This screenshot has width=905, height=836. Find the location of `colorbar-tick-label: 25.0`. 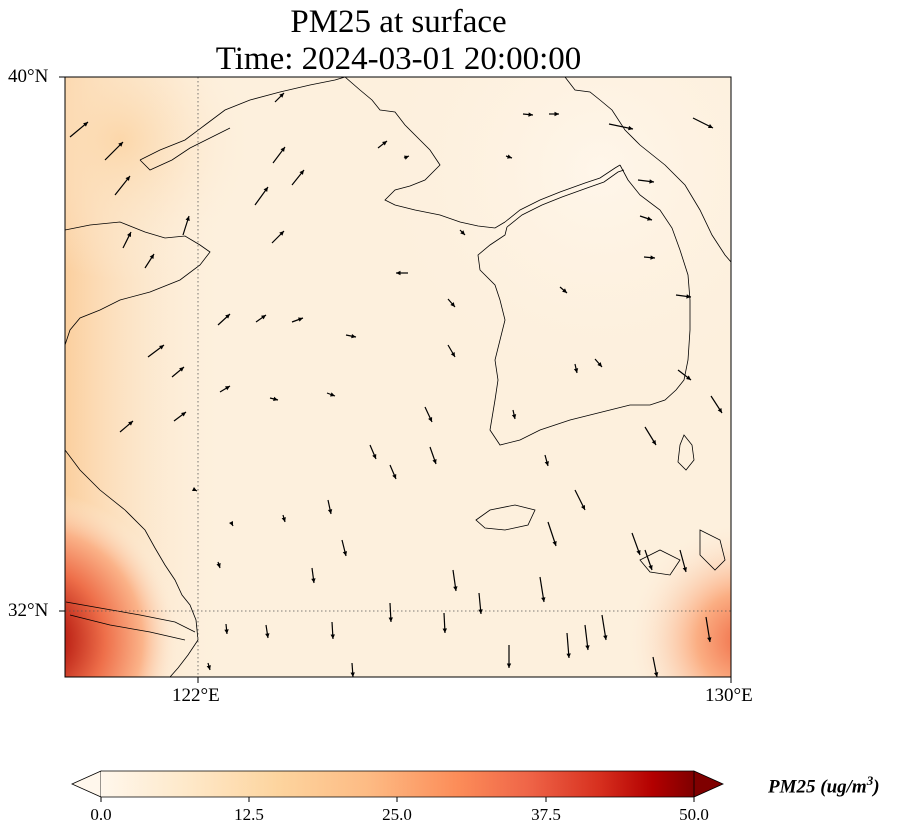

colorbar-tick-label: 25.0 is located at coordinates (397, 814).